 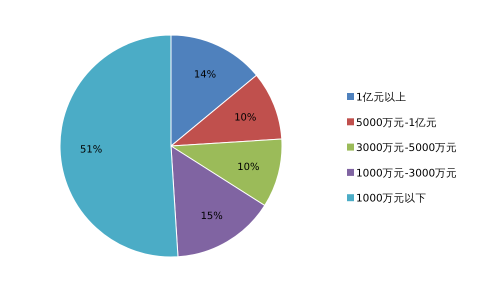 I want to click on legend-label: 3000万元-5000万元, so click(x=407, y=148).